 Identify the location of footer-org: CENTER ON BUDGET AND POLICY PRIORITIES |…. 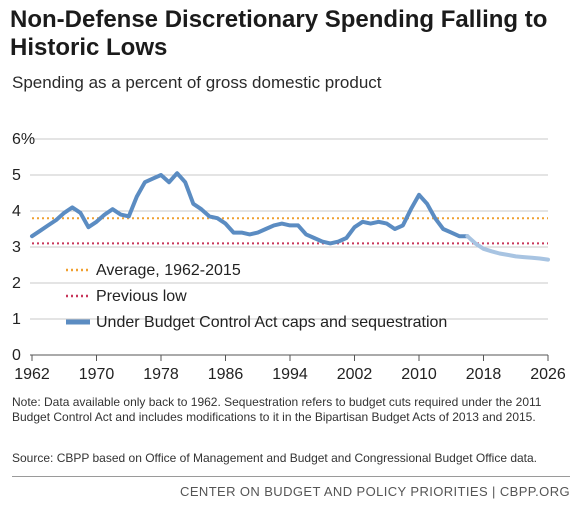
(375, 491).